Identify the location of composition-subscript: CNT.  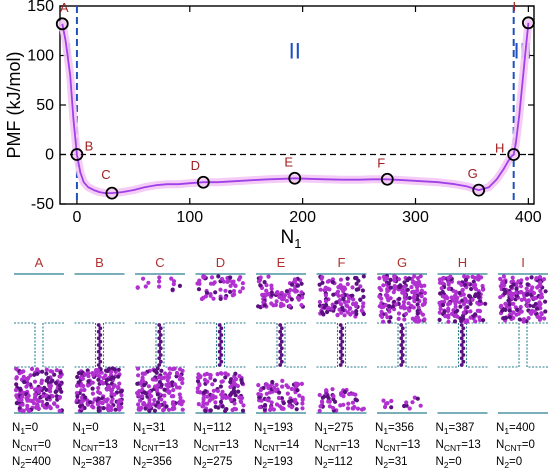
(391, 448).